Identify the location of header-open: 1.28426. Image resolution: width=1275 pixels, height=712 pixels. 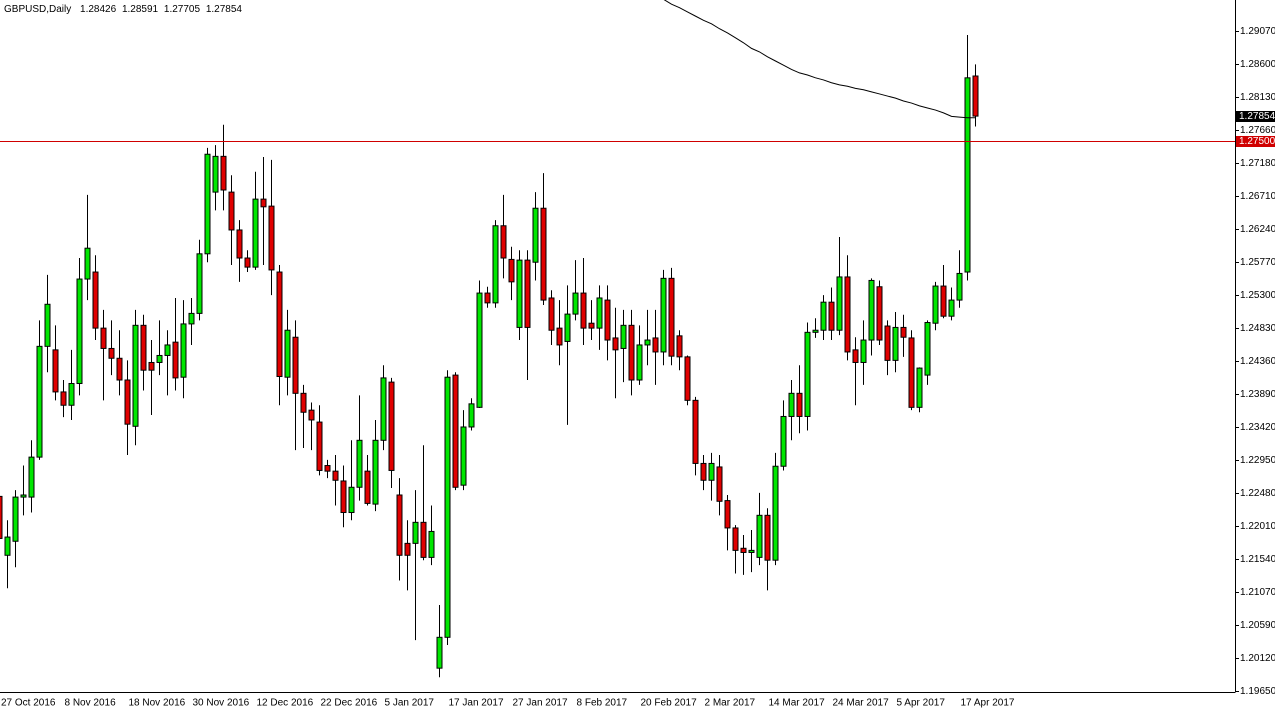
(98, 9).